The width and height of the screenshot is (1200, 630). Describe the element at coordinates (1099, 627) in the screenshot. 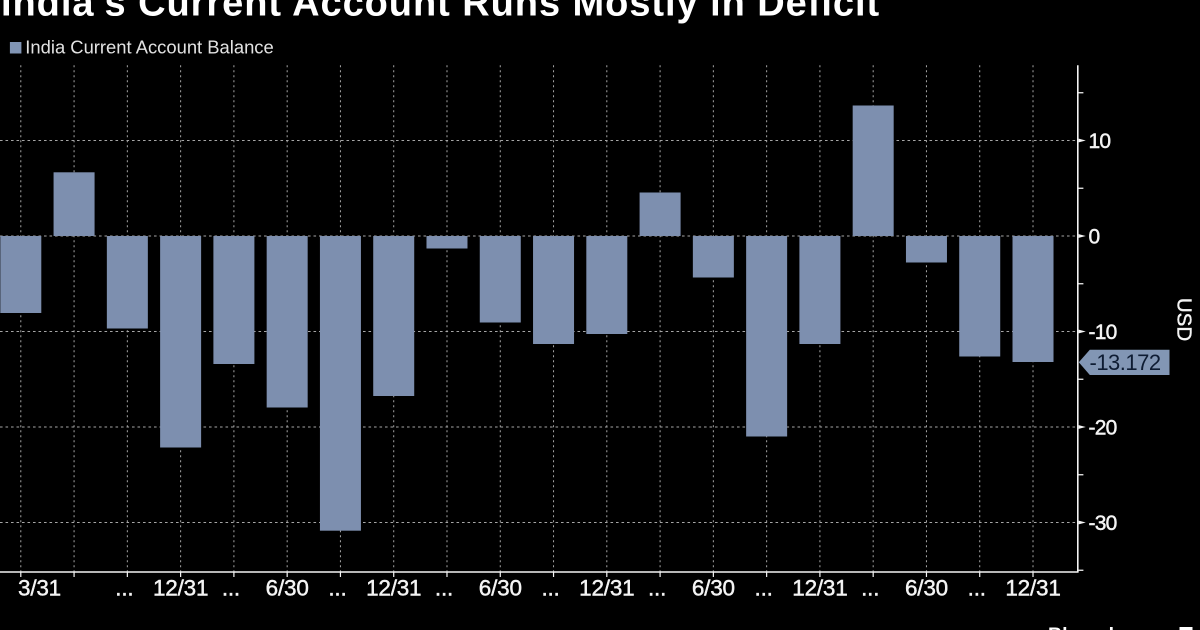

I see `svg-text: Bloomberg` at that location.